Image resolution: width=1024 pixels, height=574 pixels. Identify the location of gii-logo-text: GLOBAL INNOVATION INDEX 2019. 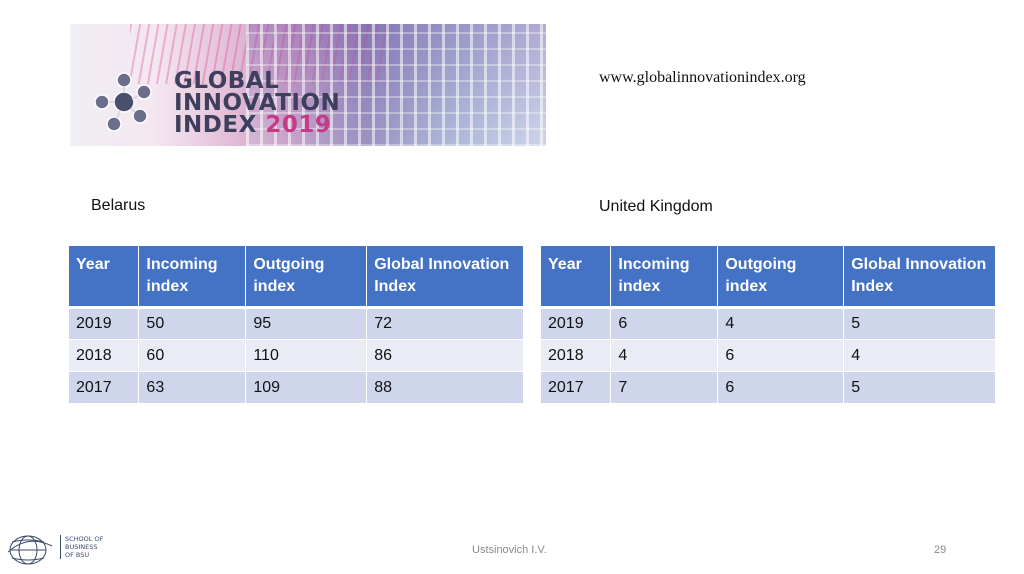
(257, 103).